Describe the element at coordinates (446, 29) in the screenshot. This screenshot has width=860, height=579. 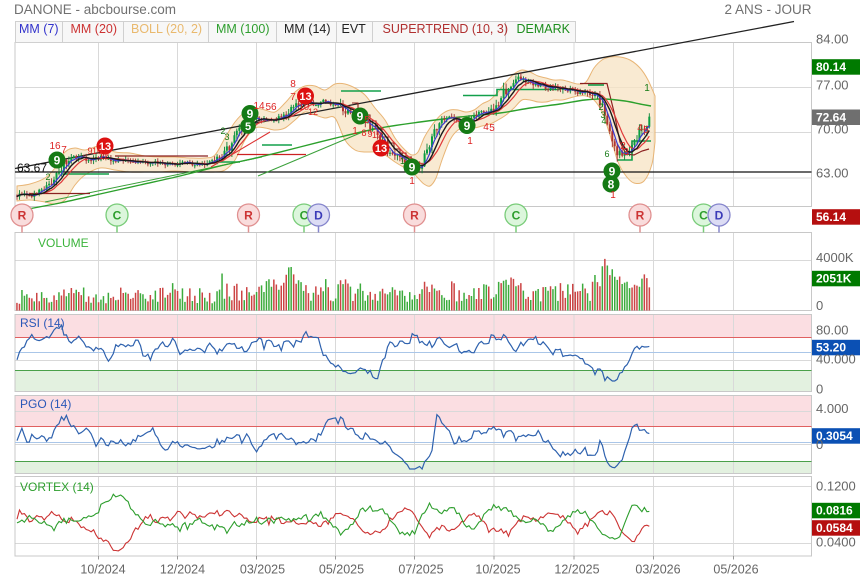
I see `svg-text: SUPERTREND (10, 3)` at that location.